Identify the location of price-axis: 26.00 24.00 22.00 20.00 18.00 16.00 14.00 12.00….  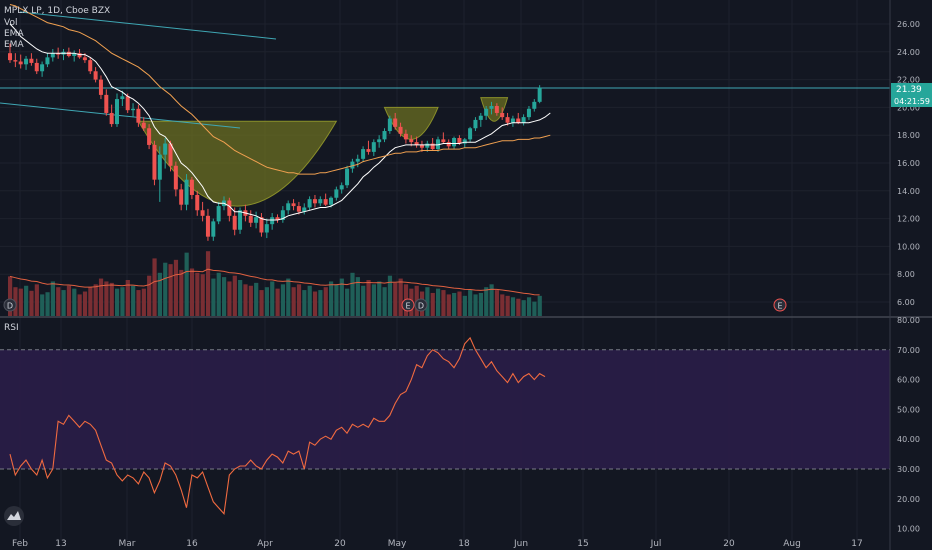
(908, 163).